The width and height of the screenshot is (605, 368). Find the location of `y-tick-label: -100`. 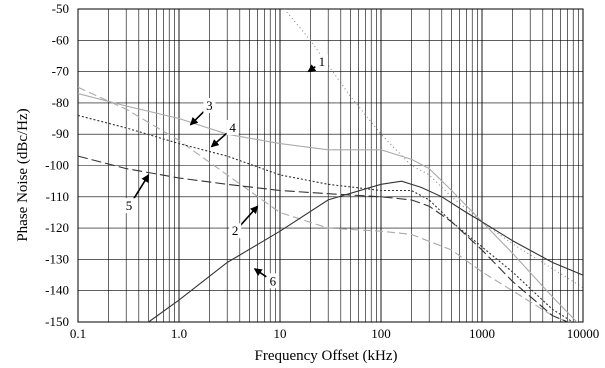

y-tick-label: -100 is located at coordinates (57, 165).